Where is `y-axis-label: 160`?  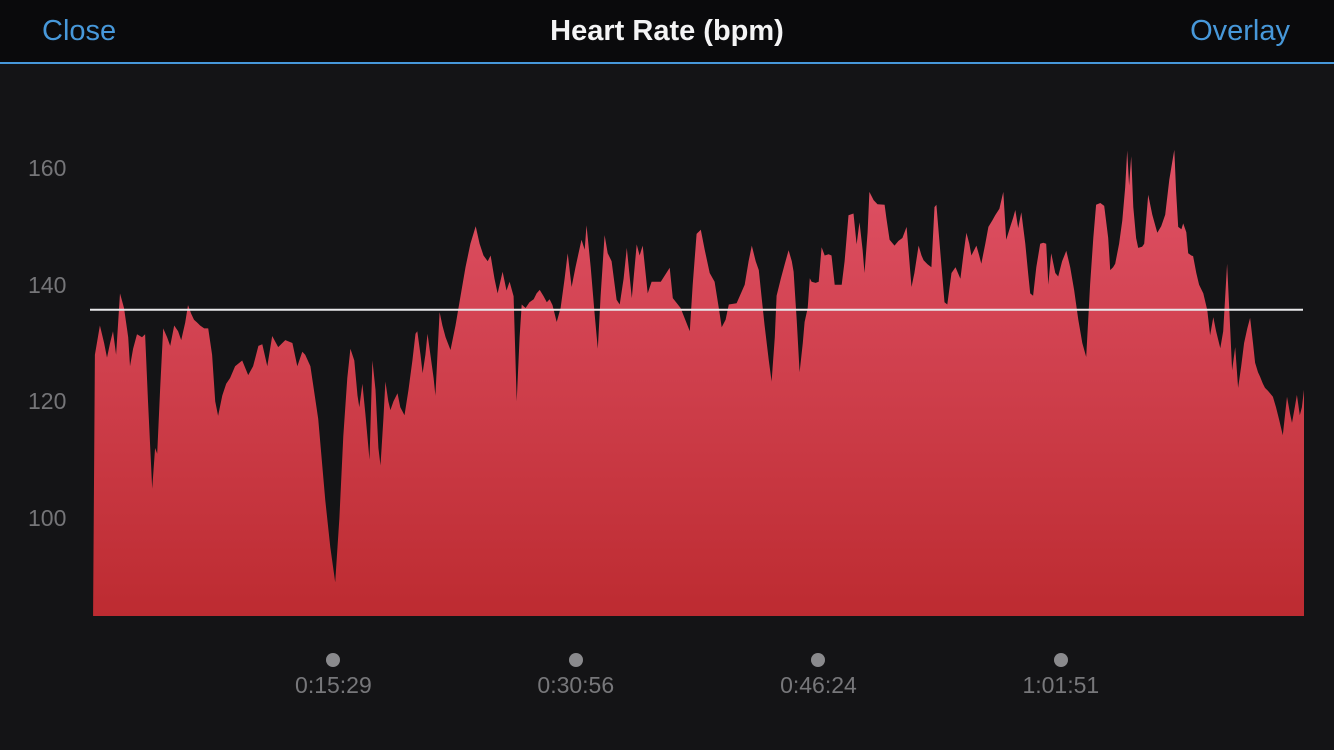
y-axis-label: 160 is located at coordinates (47, 168).